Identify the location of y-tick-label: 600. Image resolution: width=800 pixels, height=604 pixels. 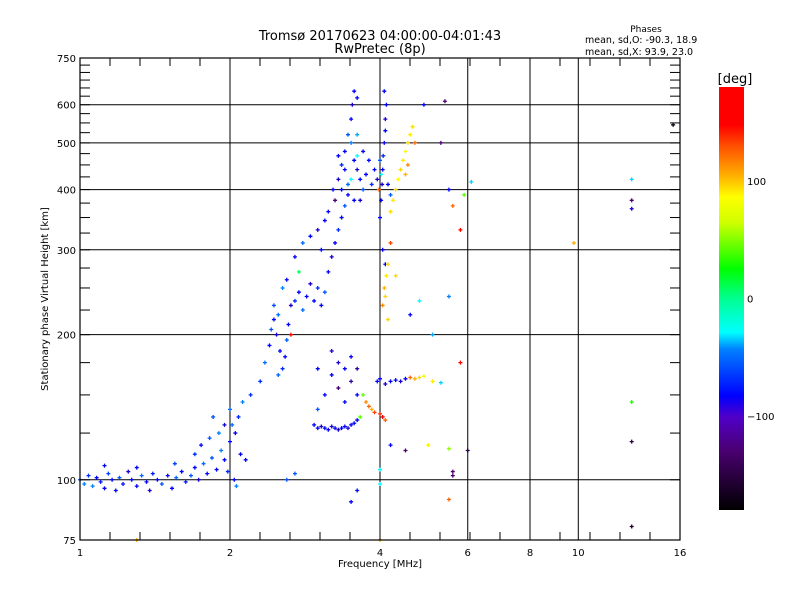
(66, 106).